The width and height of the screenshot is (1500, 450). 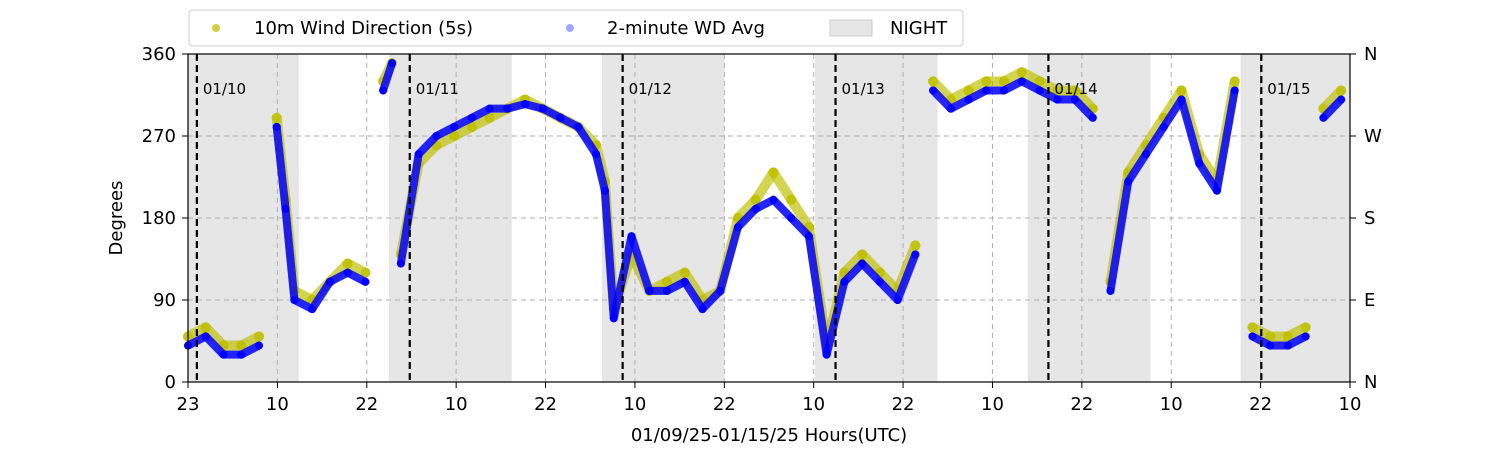 What do you see at coordinates (992, 404) in the screenshot?
I see `x-tick-label-9: 10` at bounding box center [992, 404].